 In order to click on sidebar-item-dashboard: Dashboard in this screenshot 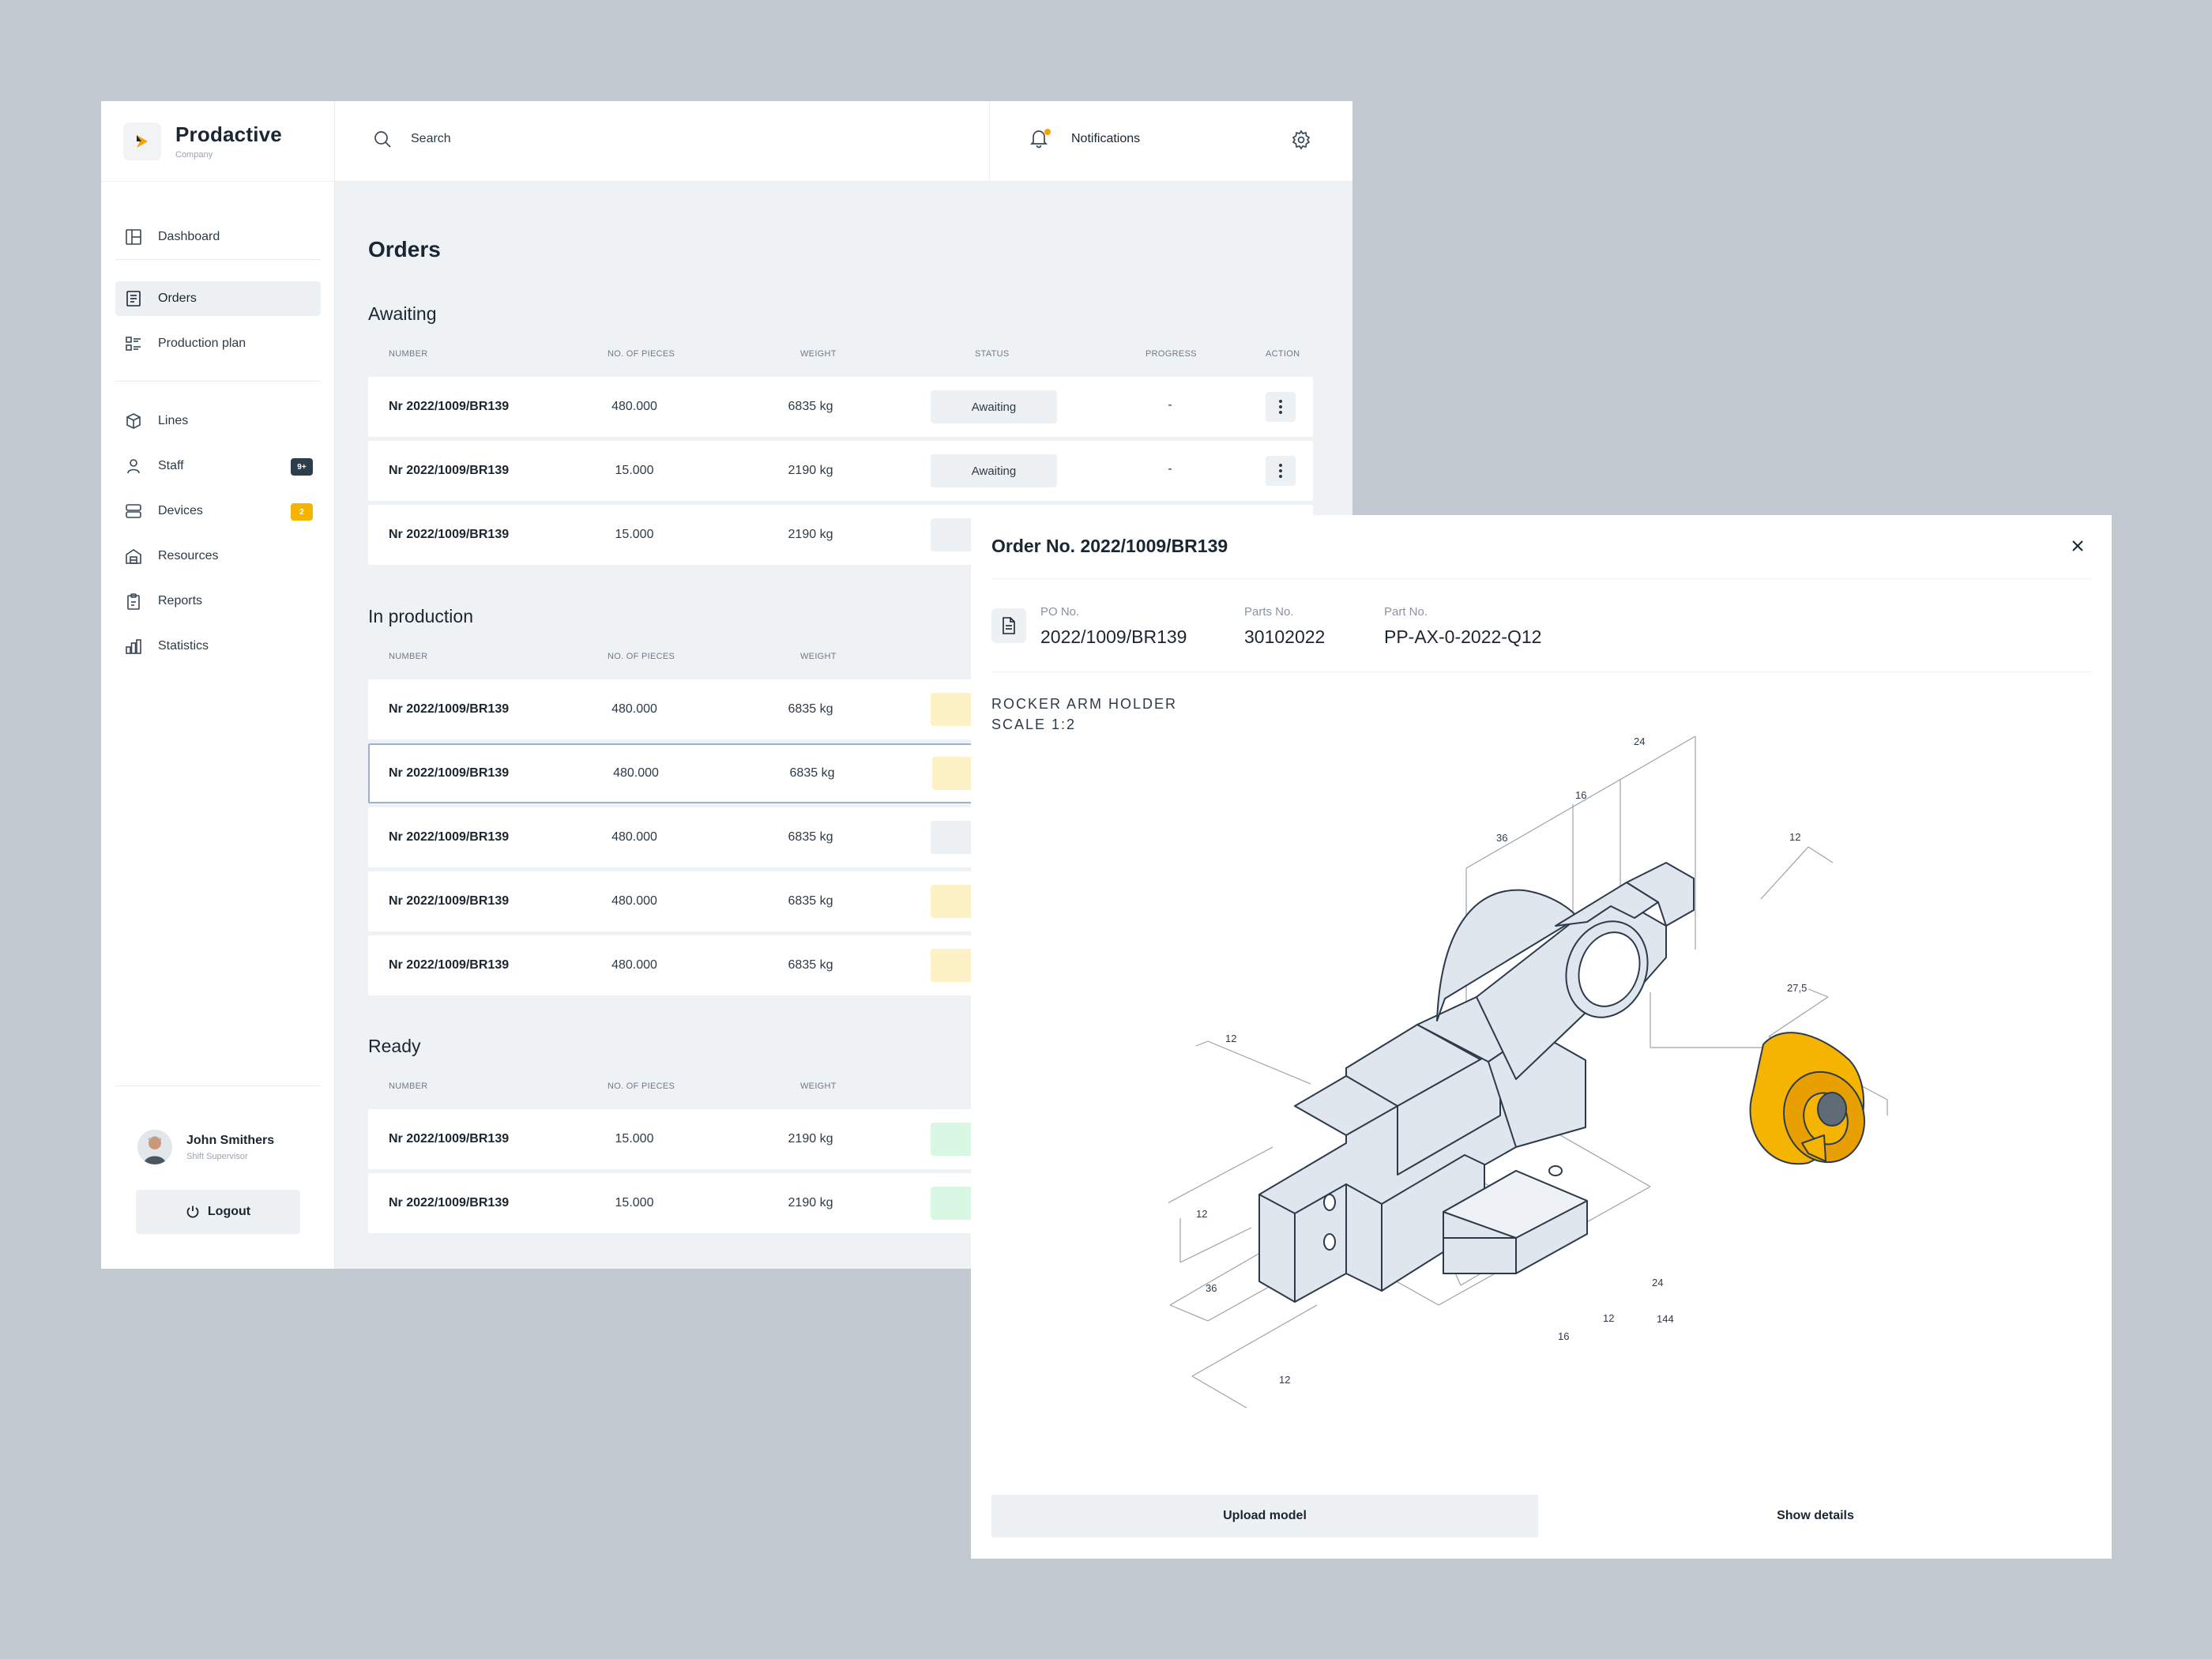, I will do `click(218, 237)`.